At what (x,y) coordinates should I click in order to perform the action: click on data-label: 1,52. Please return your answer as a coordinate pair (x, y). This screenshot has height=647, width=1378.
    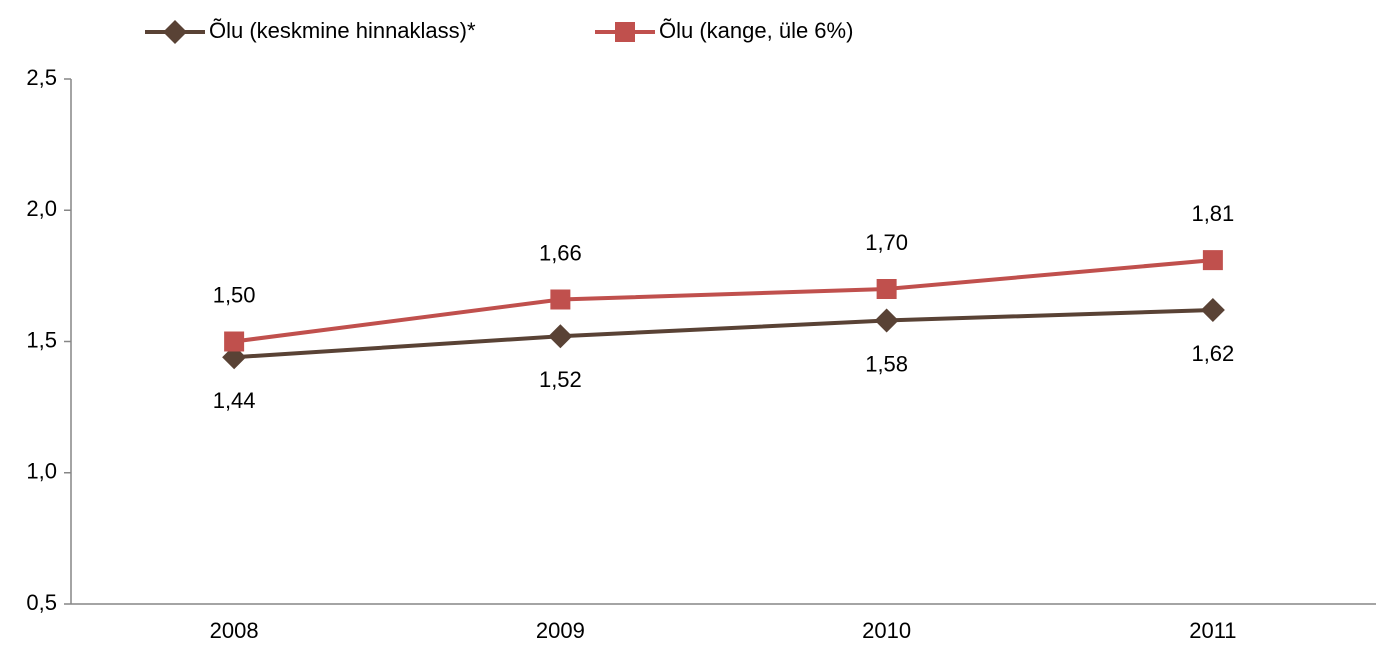
    Looking at the image, I should click on (560, 379).